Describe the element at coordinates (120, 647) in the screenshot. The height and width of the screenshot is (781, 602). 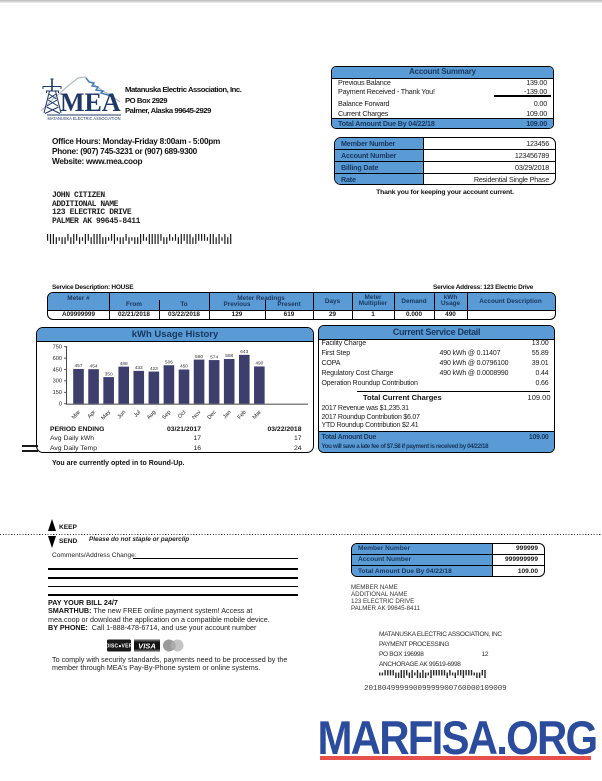
I see `svg-text: DISC●VER` at that location.